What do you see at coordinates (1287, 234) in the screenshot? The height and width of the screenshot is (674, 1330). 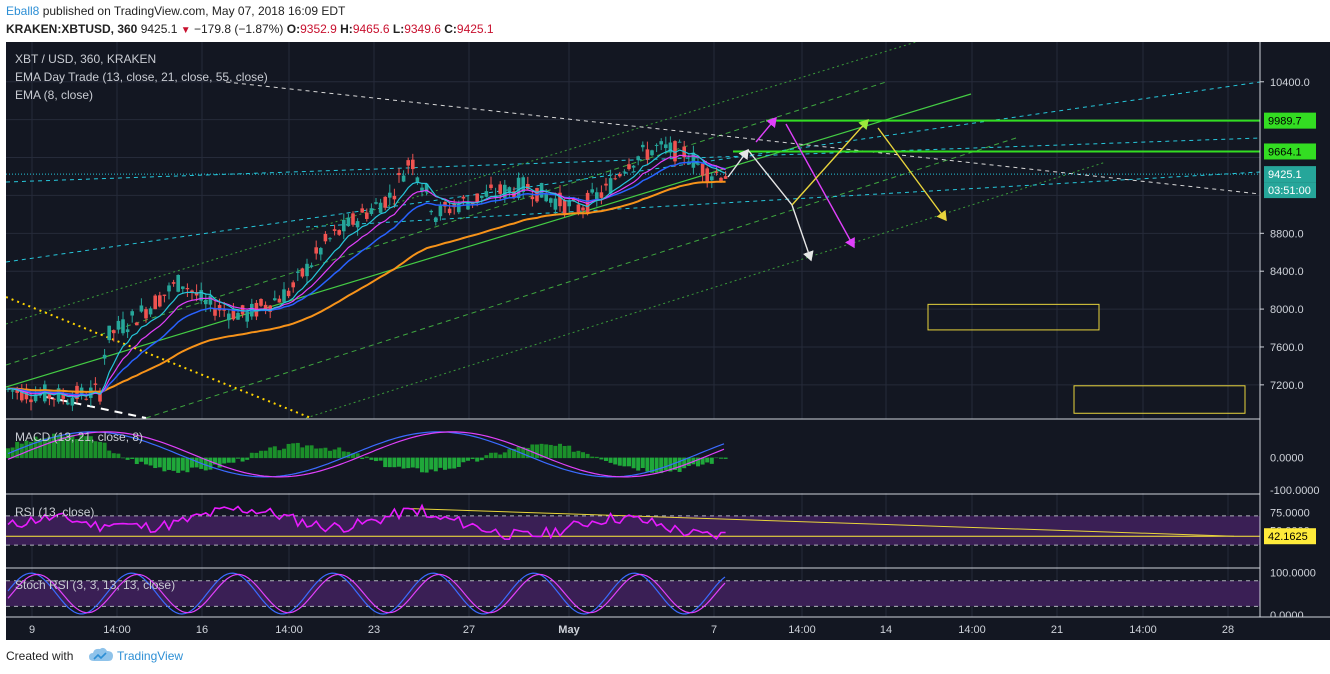 I see `price-tick-label: 8800.0` at bounding box center [1287, 234].